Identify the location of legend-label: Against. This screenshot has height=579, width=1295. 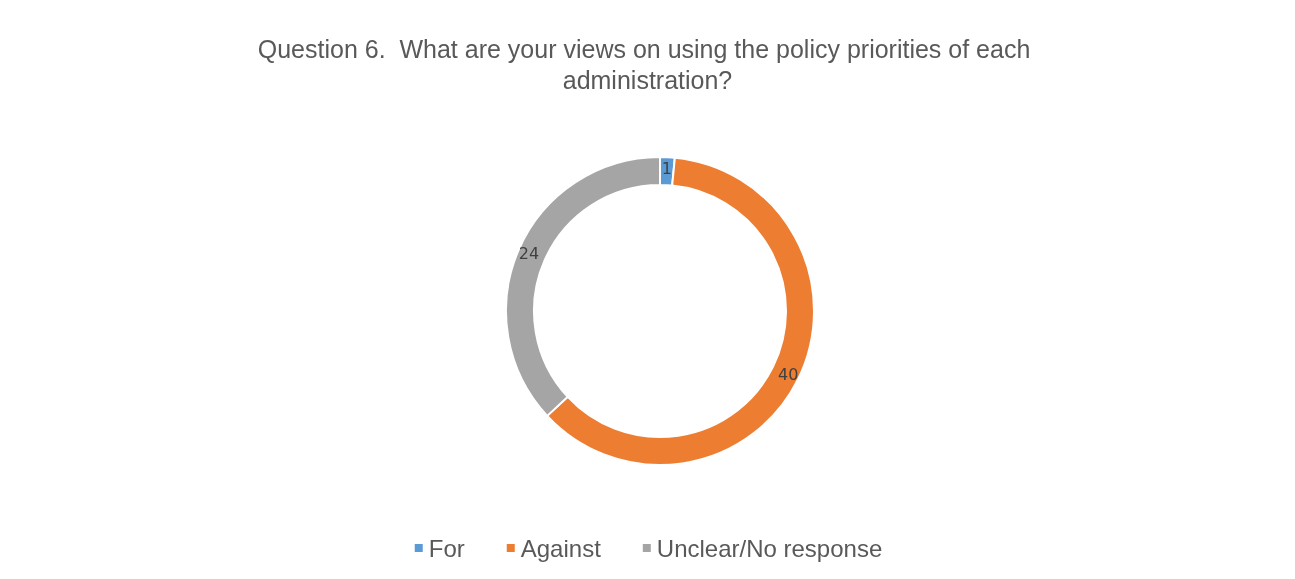
(561, 548).